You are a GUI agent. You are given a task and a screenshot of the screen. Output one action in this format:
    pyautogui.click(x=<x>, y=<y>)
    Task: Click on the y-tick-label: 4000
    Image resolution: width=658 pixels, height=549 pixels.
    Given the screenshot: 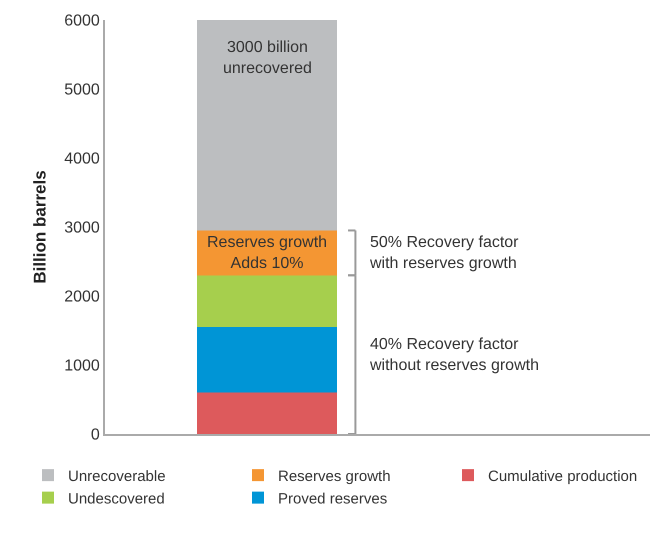 What is the action you would take?
    pyautogui.click(x=82, y=159)
    